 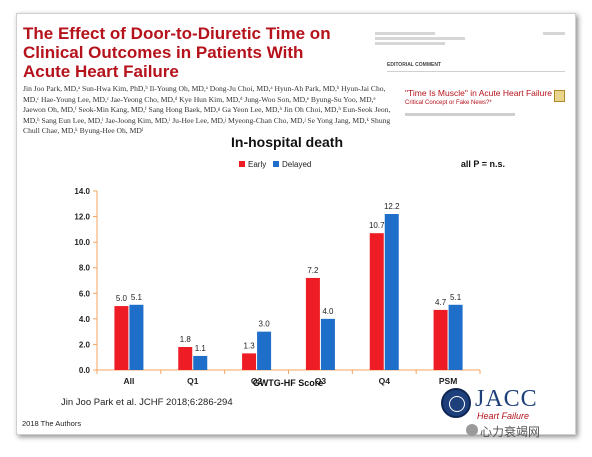 I want to click on data-label: 1.3, so click(x=250, y=345).